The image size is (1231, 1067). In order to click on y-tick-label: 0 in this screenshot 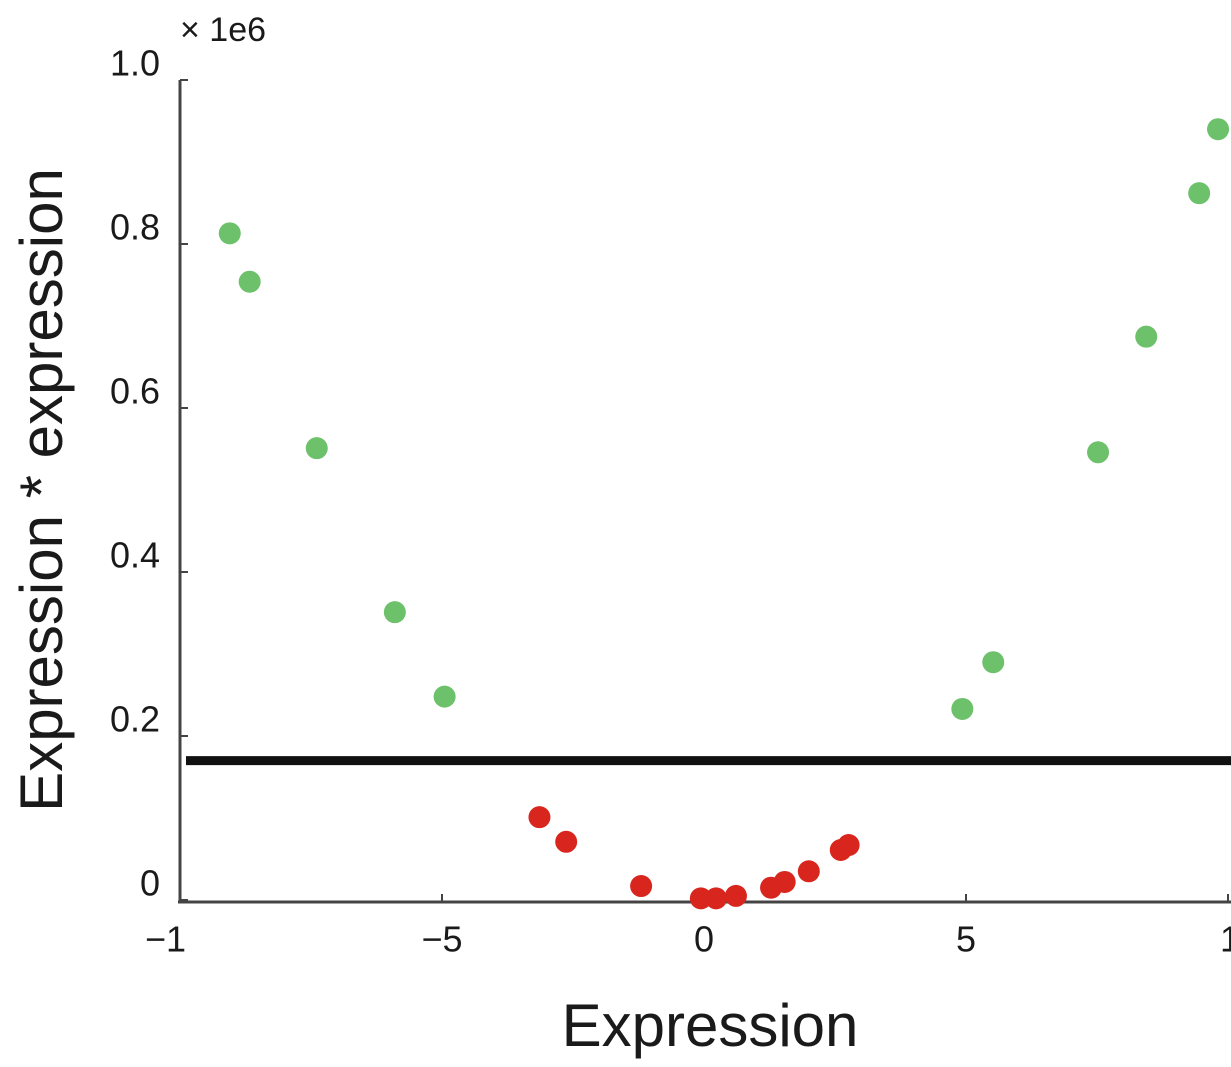, I will do `click(150, 883)`.